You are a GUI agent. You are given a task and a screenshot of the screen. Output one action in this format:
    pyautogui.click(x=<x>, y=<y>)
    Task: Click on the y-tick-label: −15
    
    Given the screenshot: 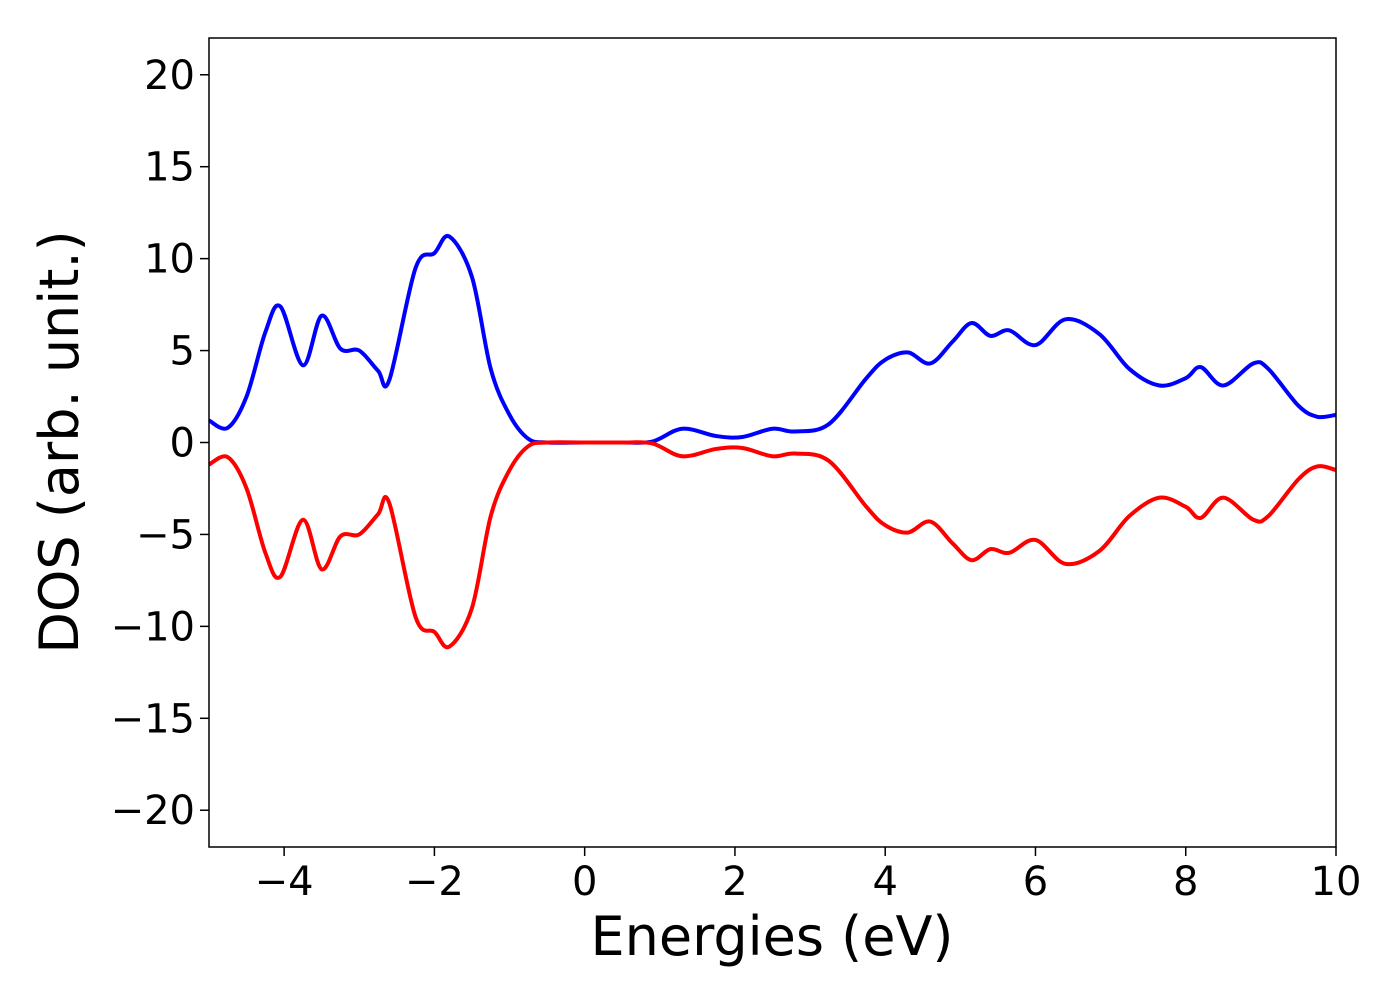 What is the action you would take?
    pyautogui.click(x=153, y=719)
    